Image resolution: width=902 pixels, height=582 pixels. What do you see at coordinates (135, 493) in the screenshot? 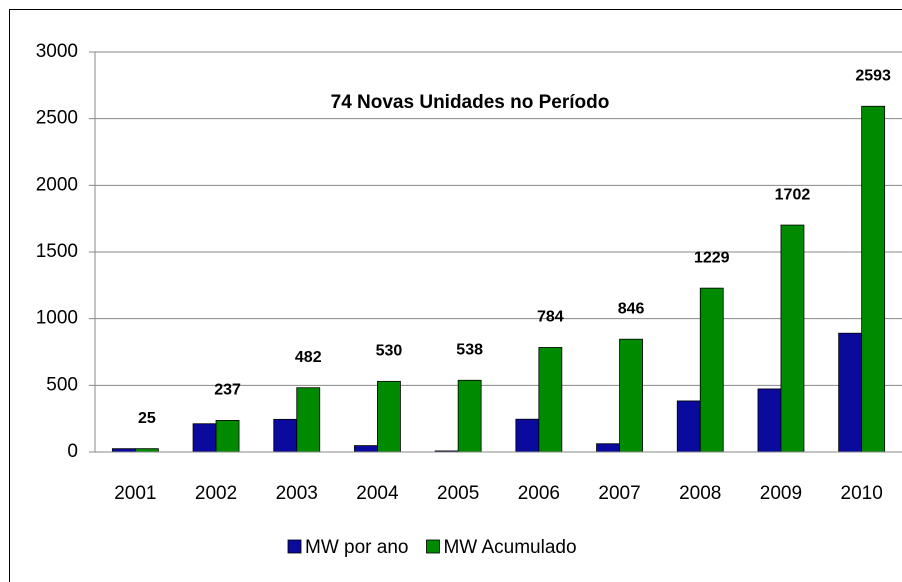
I see `x-tick-label: 2001` at bounding box center [135, 493].